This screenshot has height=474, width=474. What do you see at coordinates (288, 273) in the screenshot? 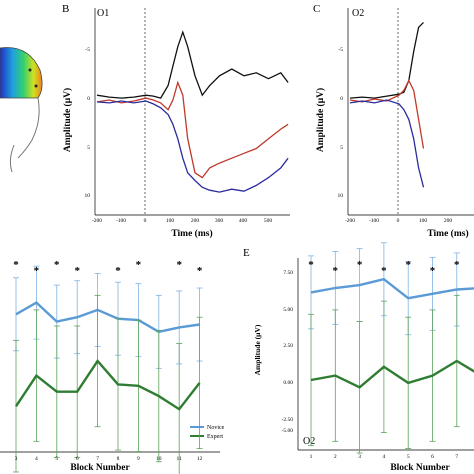
I see `y-tick: 7.50` at bounding box center [288, 273].